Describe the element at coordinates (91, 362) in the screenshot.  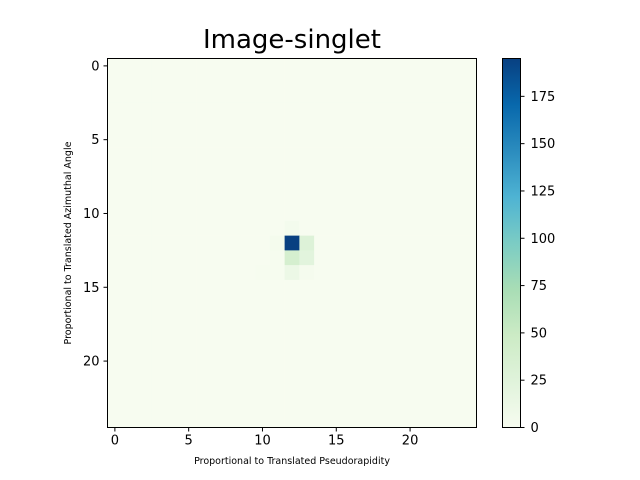
I see `y-tick-label: 20` at that location.